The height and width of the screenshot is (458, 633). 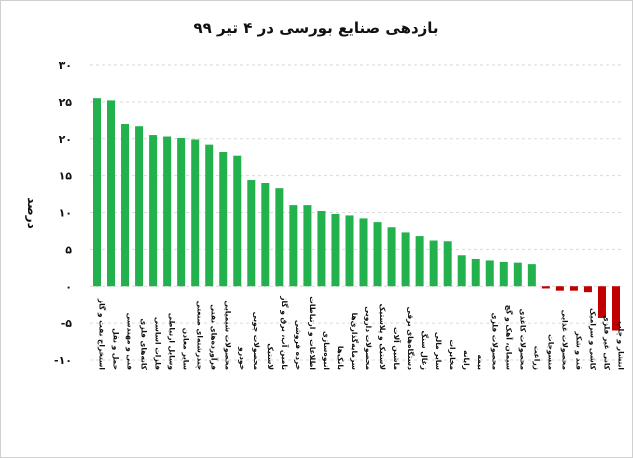 What do you see at coordinates (509, 337) in the screenshot?
I see `x-tick-label: سیمان، آهک و گچ` at bounding box center [509, 337].